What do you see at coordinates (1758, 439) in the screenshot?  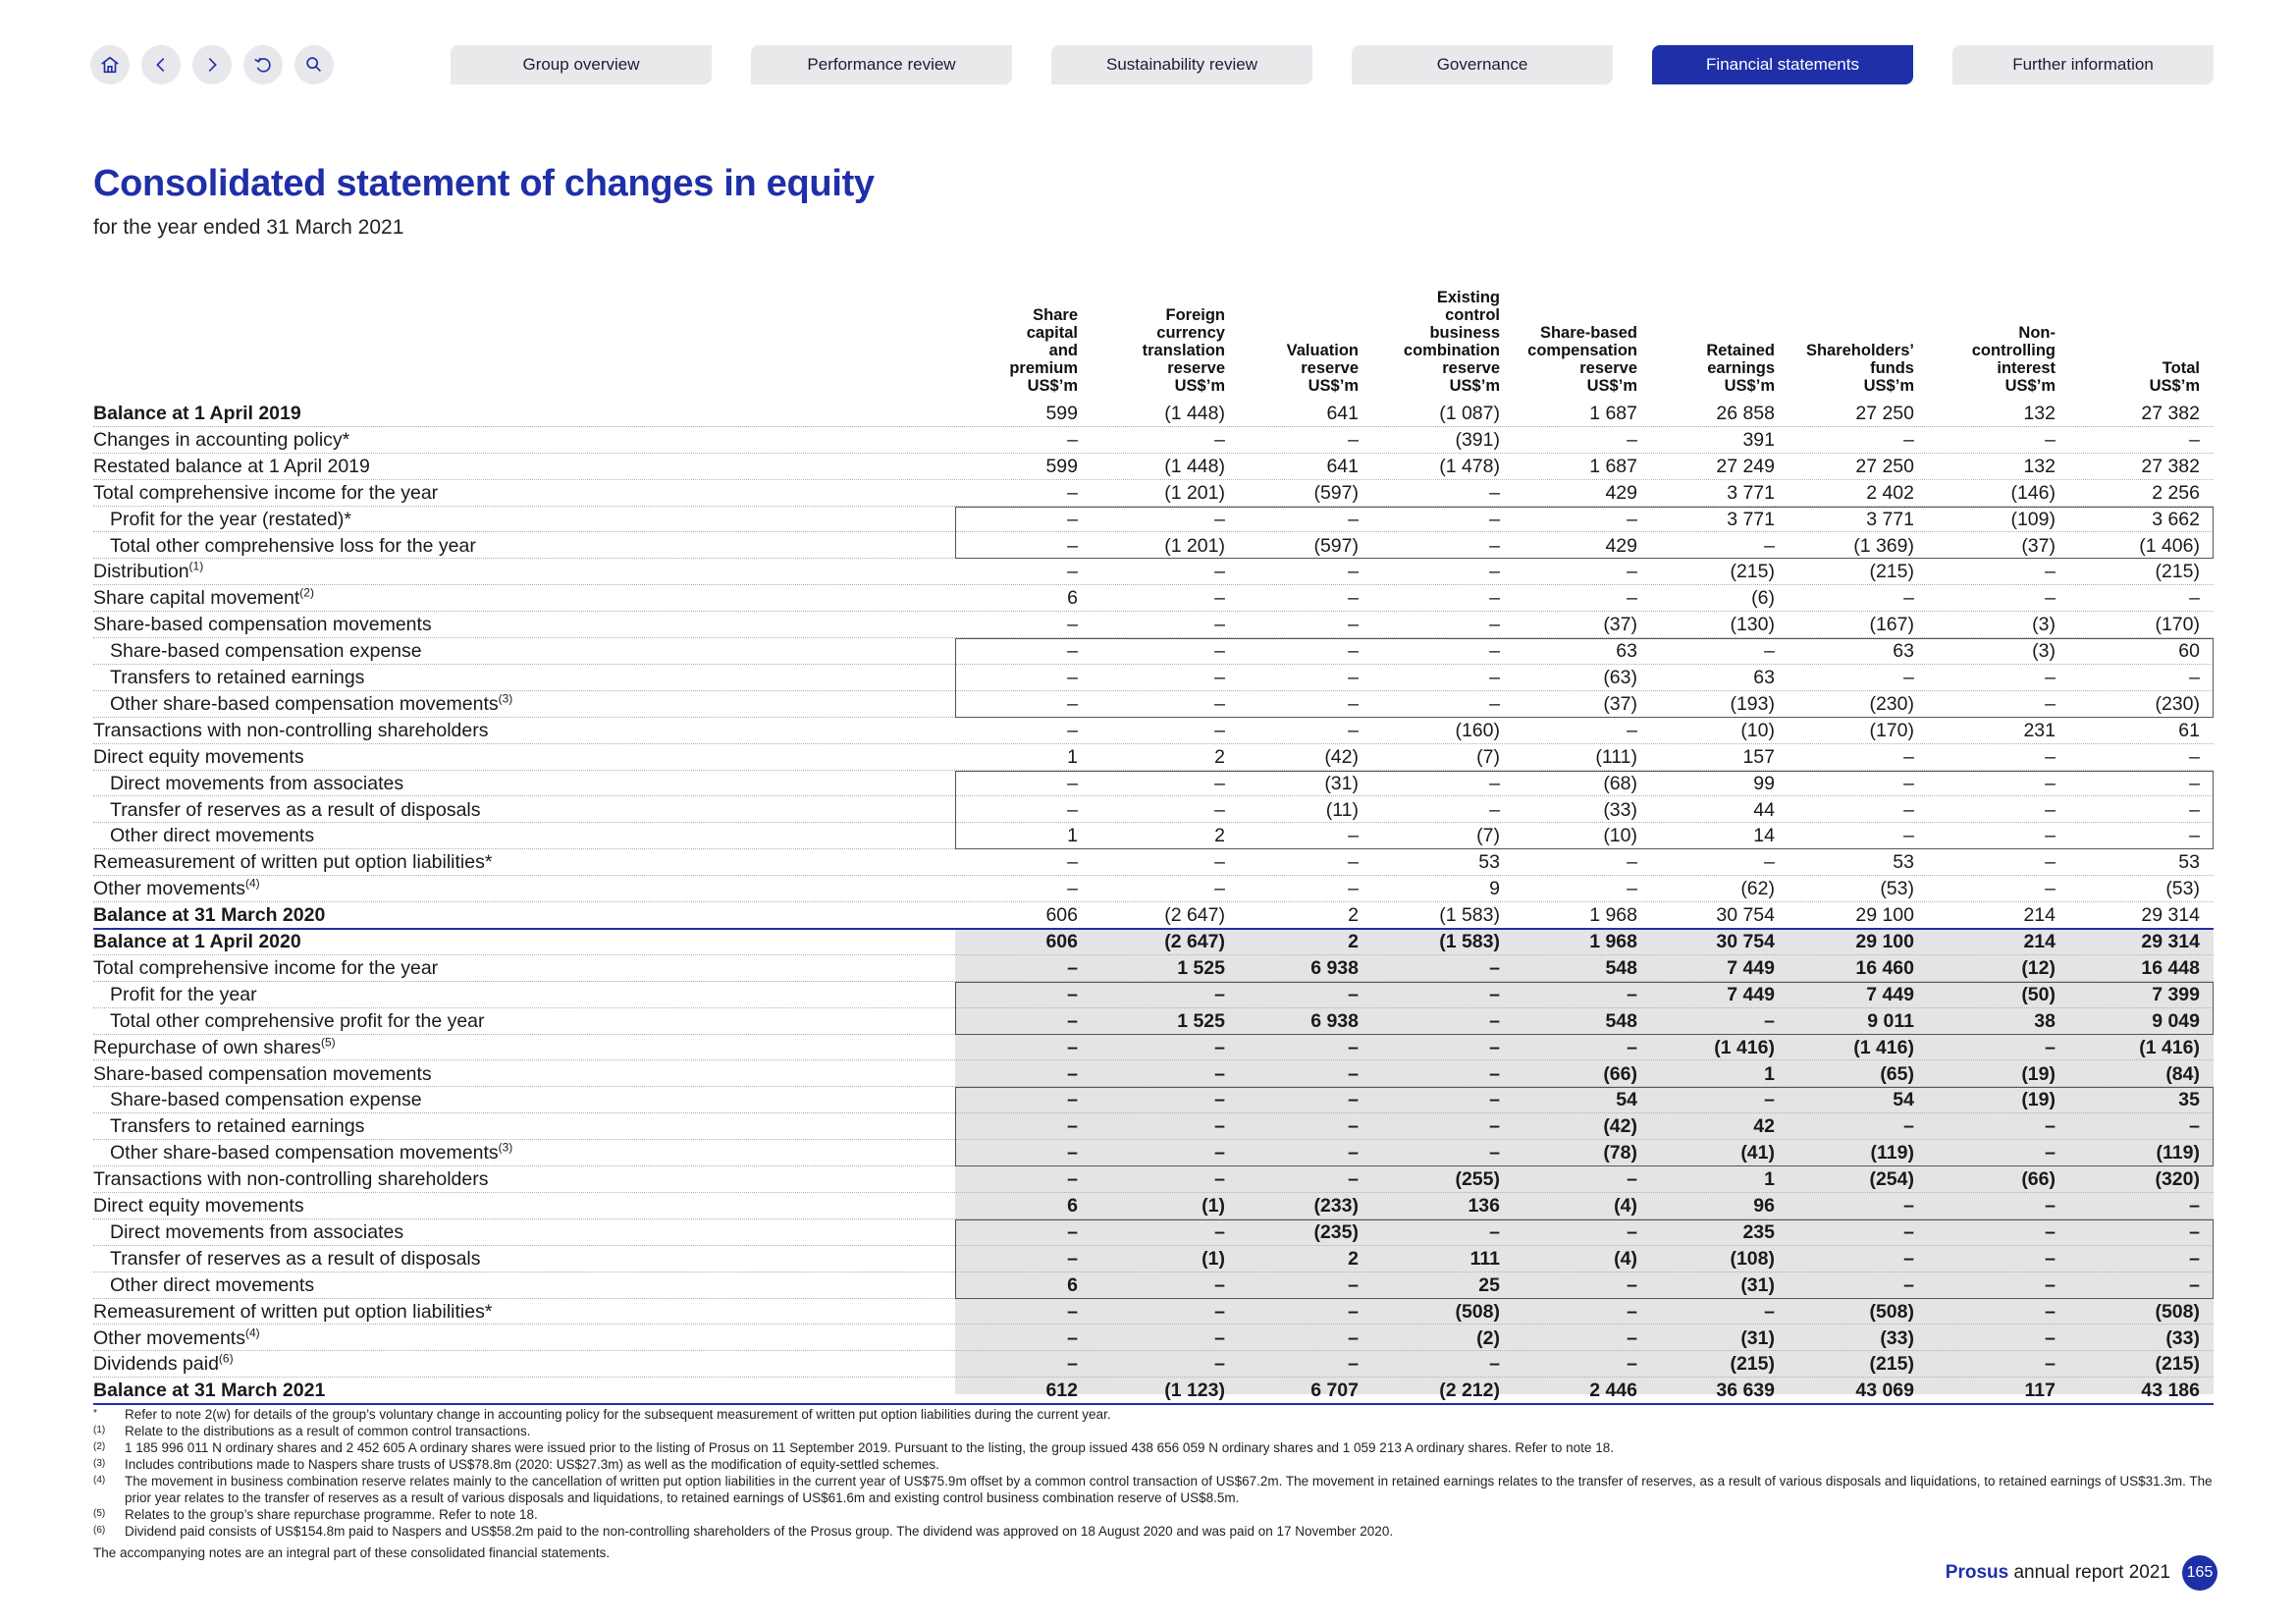 I see `cell-value: 391` at bounding box center [1758, 439].